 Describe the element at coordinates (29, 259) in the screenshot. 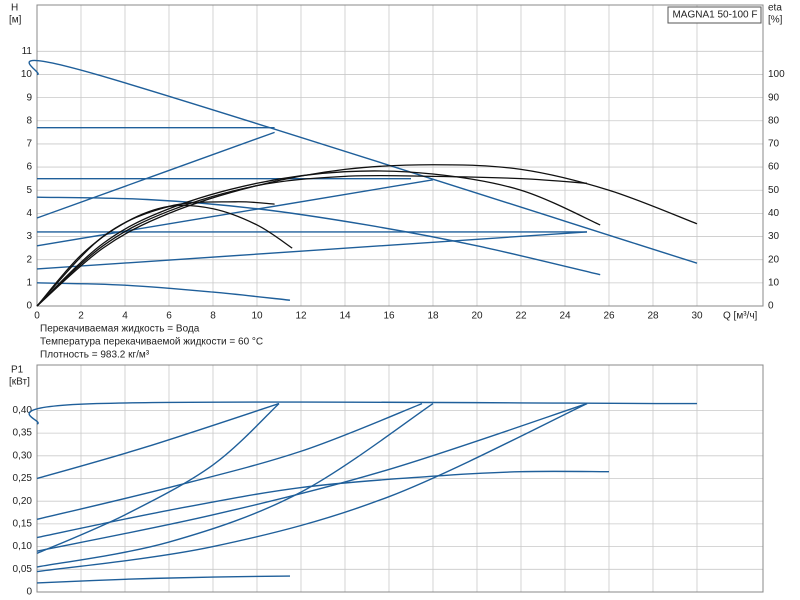

I see `y-tick-label: 2` at that location.